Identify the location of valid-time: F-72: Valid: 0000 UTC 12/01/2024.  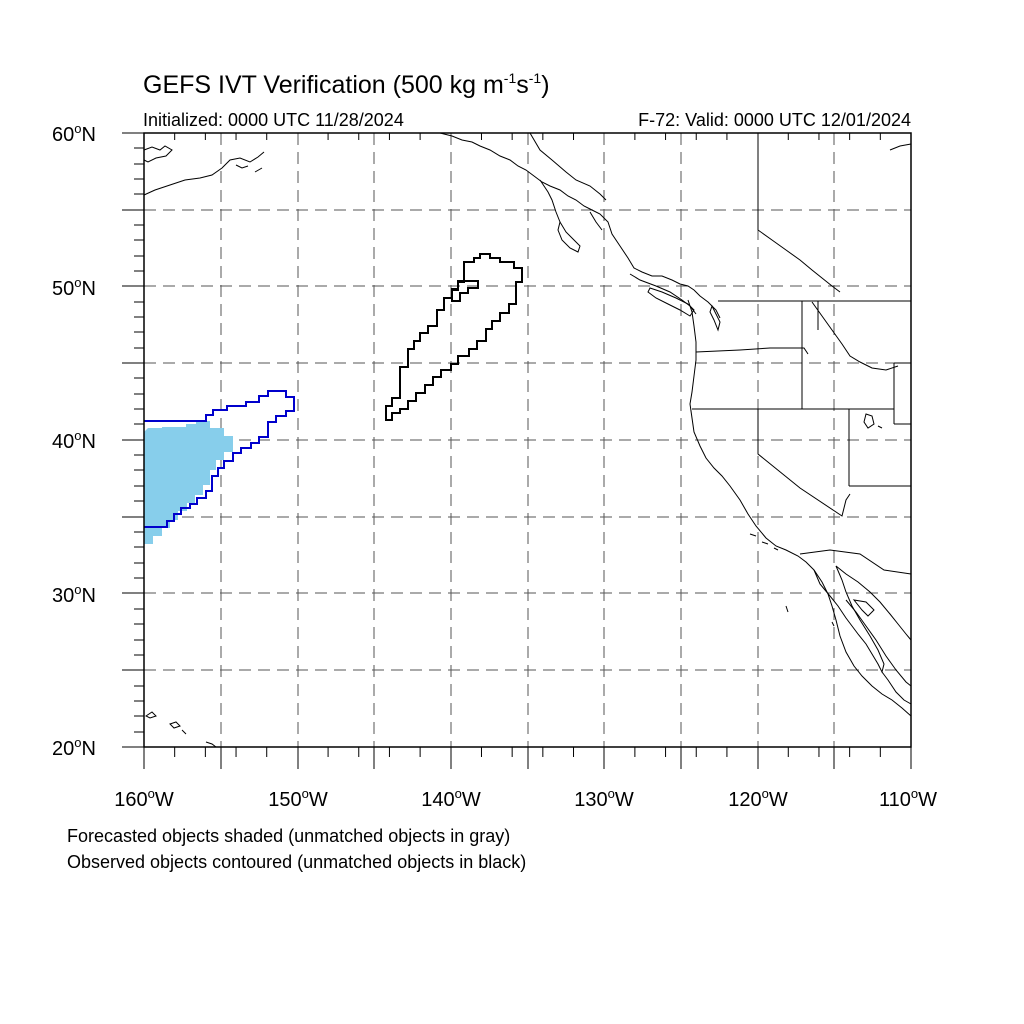
(774, 120).